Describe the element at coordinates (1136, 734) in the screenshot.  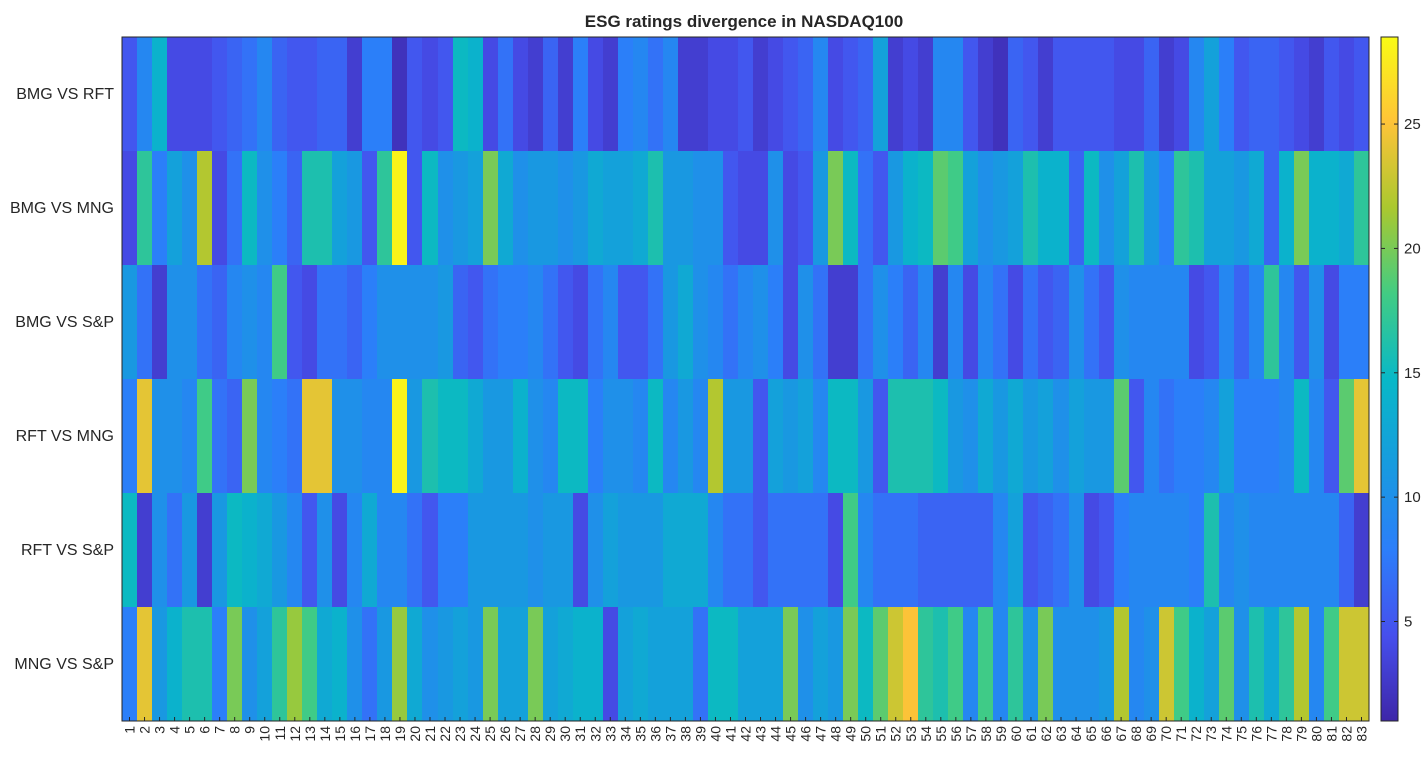
I see `column-label: 68` at that location.